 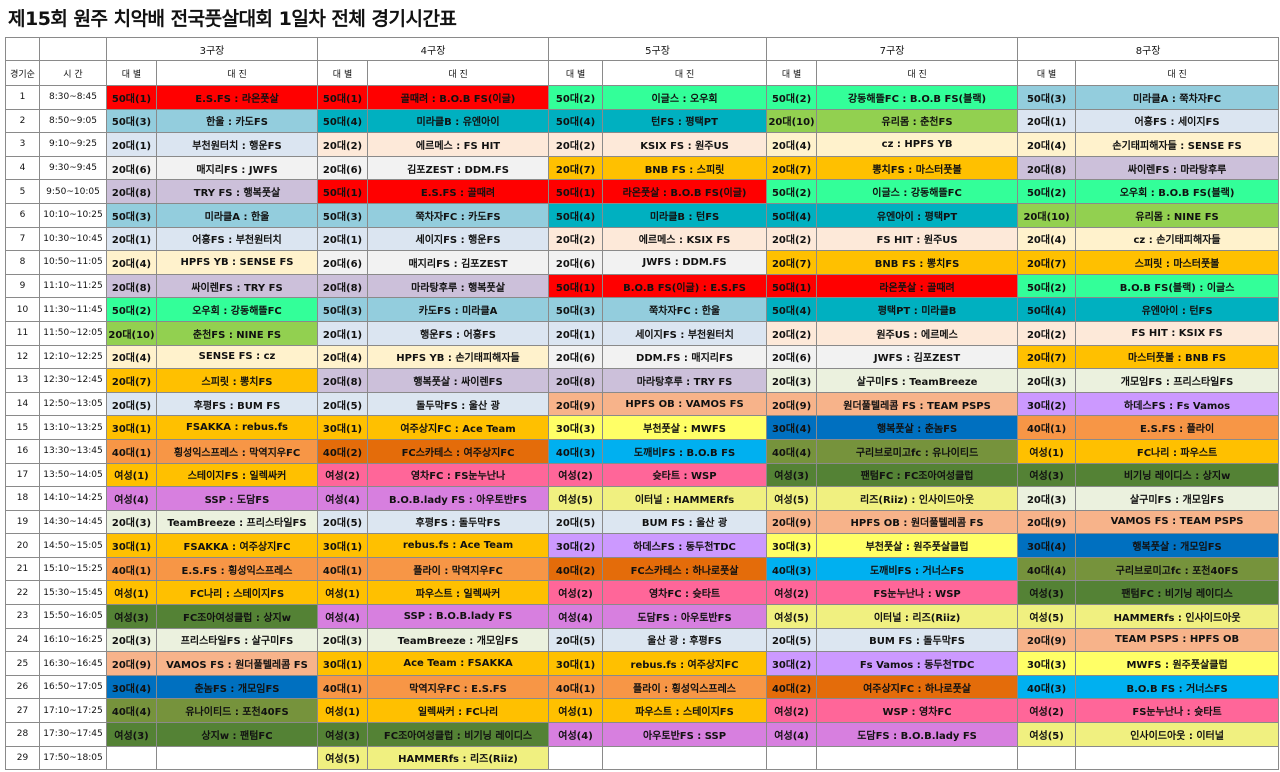 I want to click on match-cell: 어흥FS : 세이지FS, so click(x=1177, y=121).